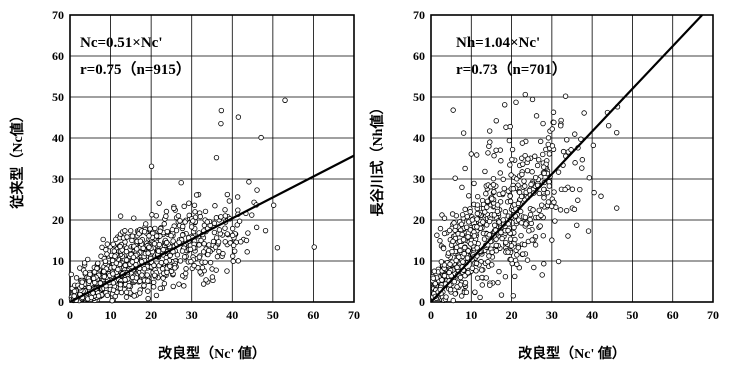 The height and width of the screenshot is (366, 744). Describe the element at coordinates (419, 179) in the screenshot. I see `y-tick-label: 30` at that location.